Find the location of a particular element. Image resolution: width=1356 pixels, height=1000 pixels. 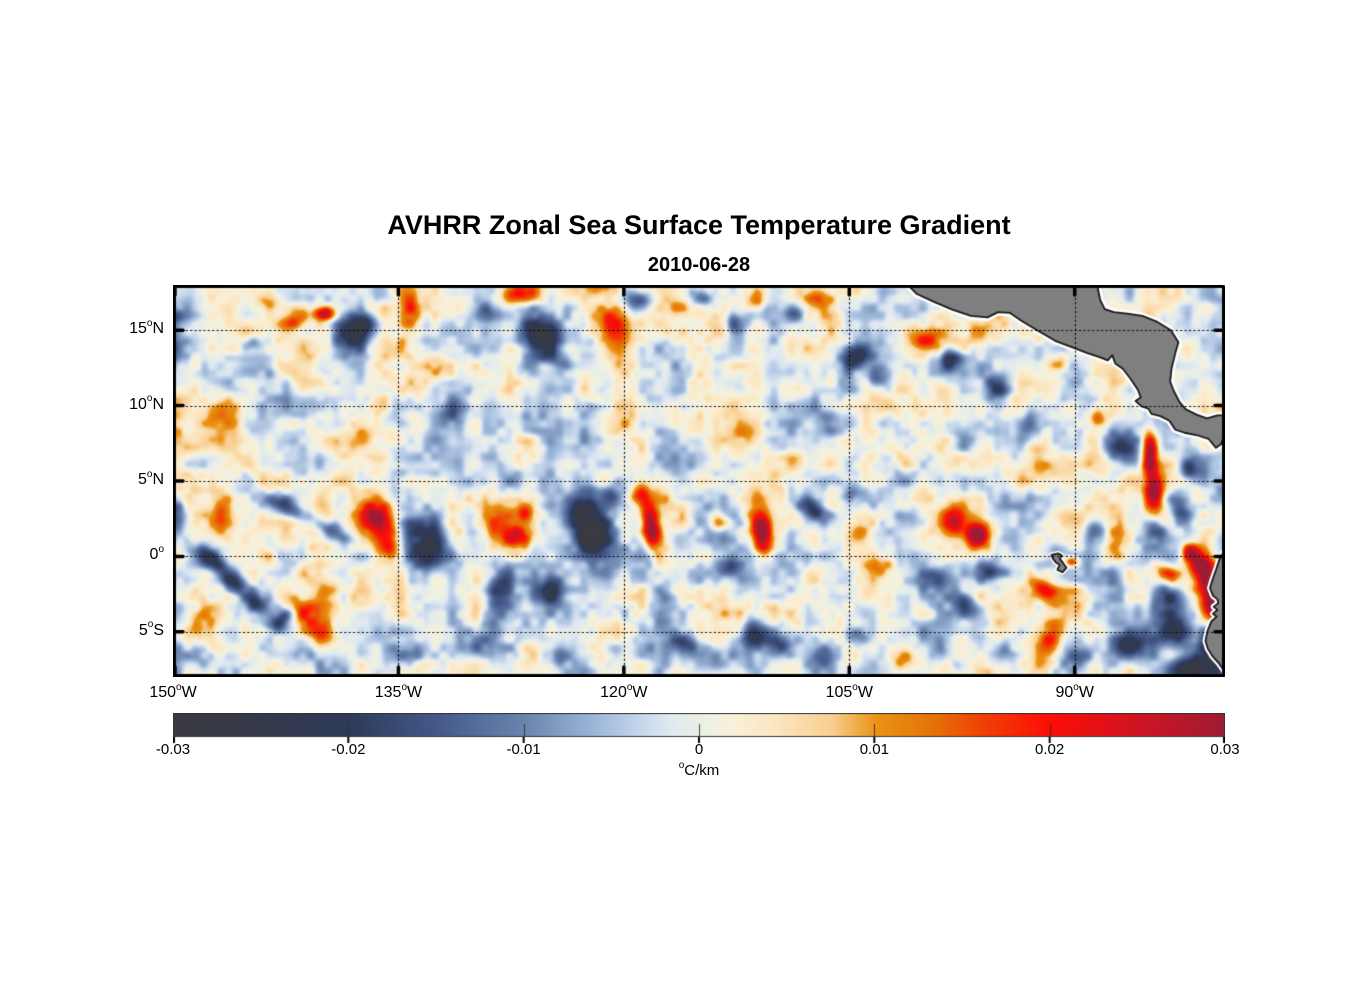

y-axis-tick-label: 10oN is located at coordinates (146, 403).